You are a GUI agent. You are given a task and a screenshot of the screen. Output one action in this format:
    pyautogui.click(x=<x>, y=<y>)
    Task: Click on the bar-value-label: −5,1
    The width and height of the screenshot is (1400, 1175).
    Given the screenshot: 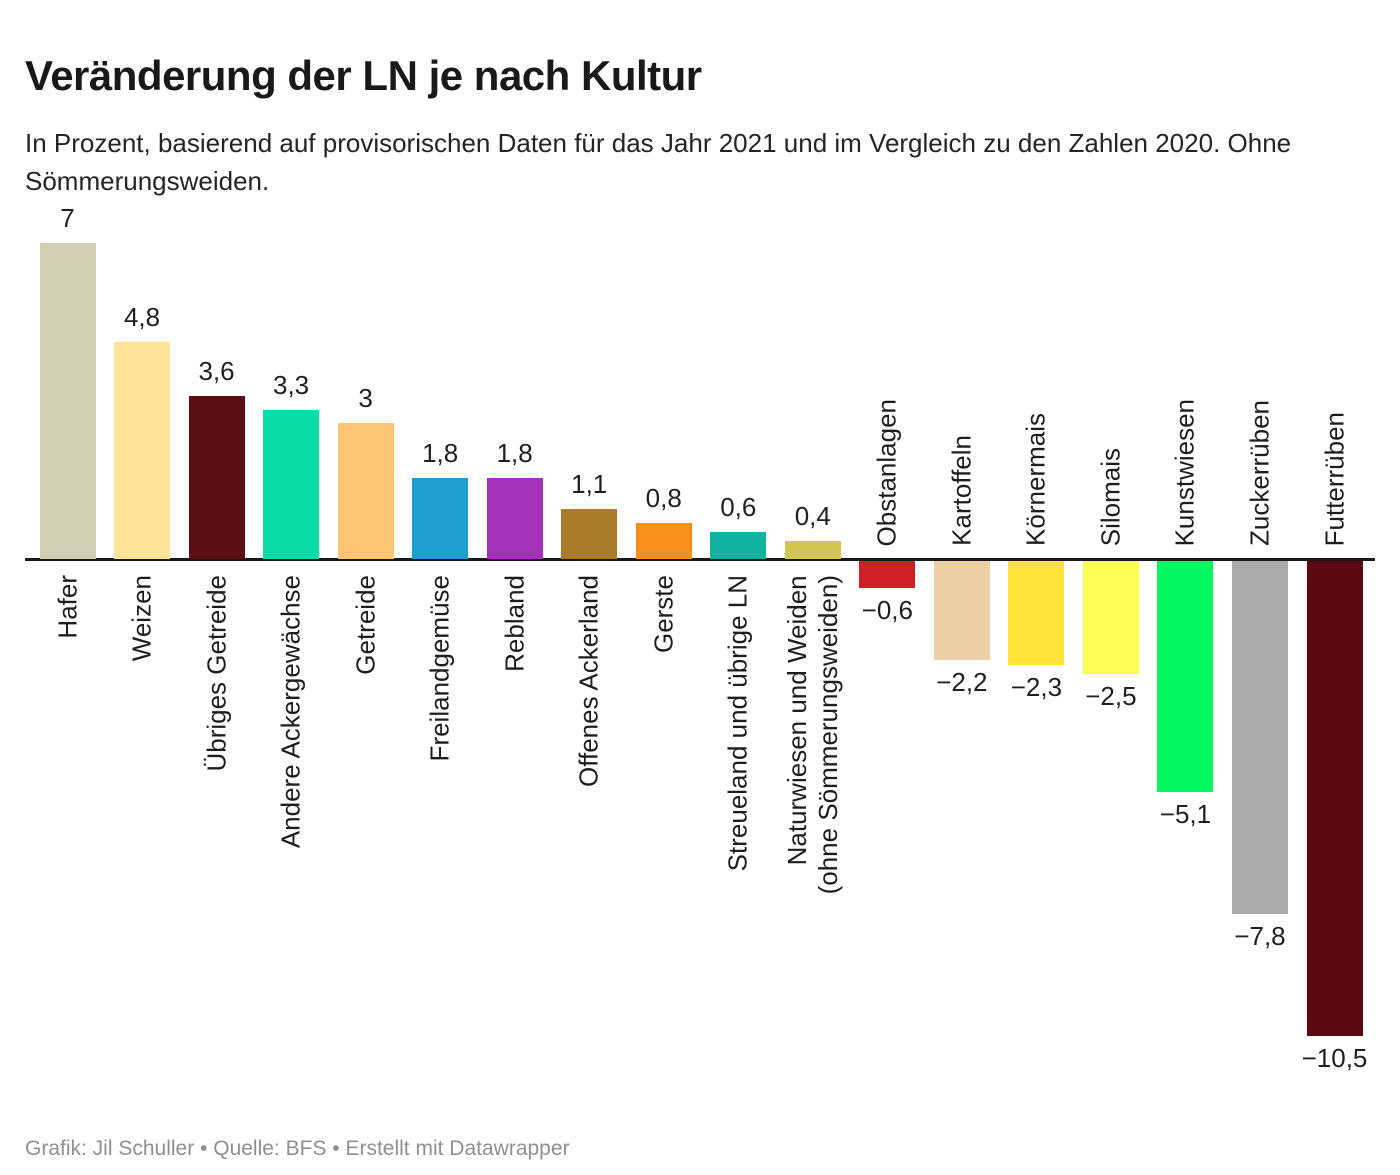 What is the action you would take?
    pyautogui.click(x=1185, y=813)
    